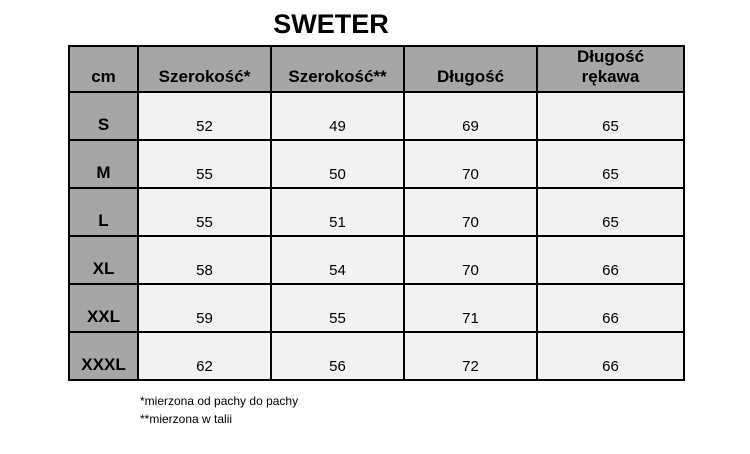  What do you see at coordinates (204, 356) in the screenshot?
I see `cell-value: 62` at bounding box center [204, 356].